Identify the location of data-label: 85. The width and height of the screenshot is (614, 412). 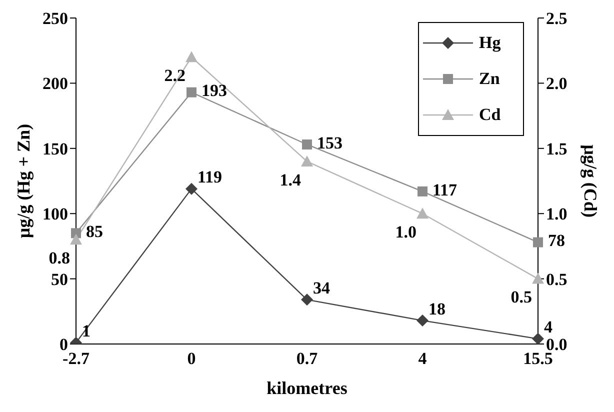
(94, 232).